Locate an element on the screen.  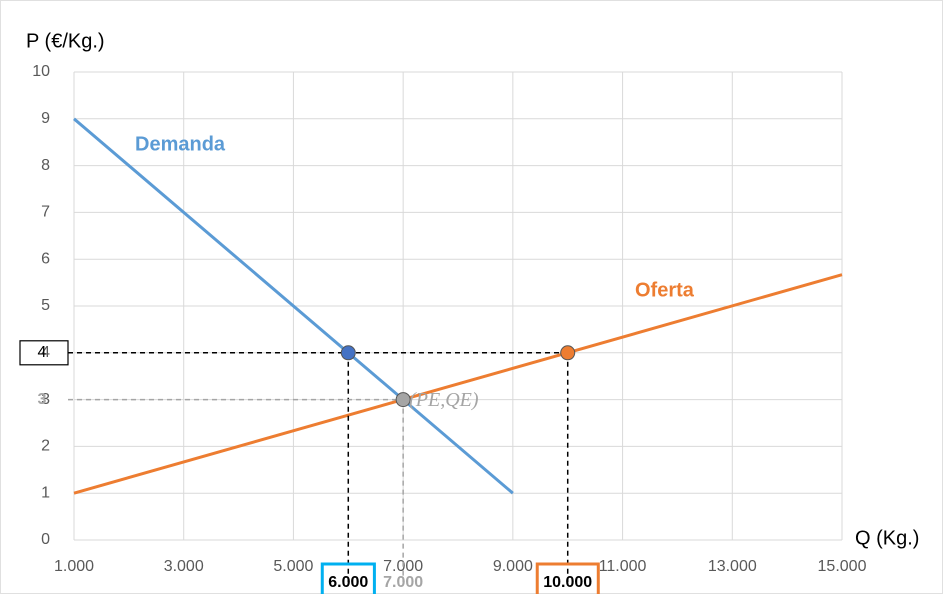
y-value-label: 3 is located at coordinates (42, 399).